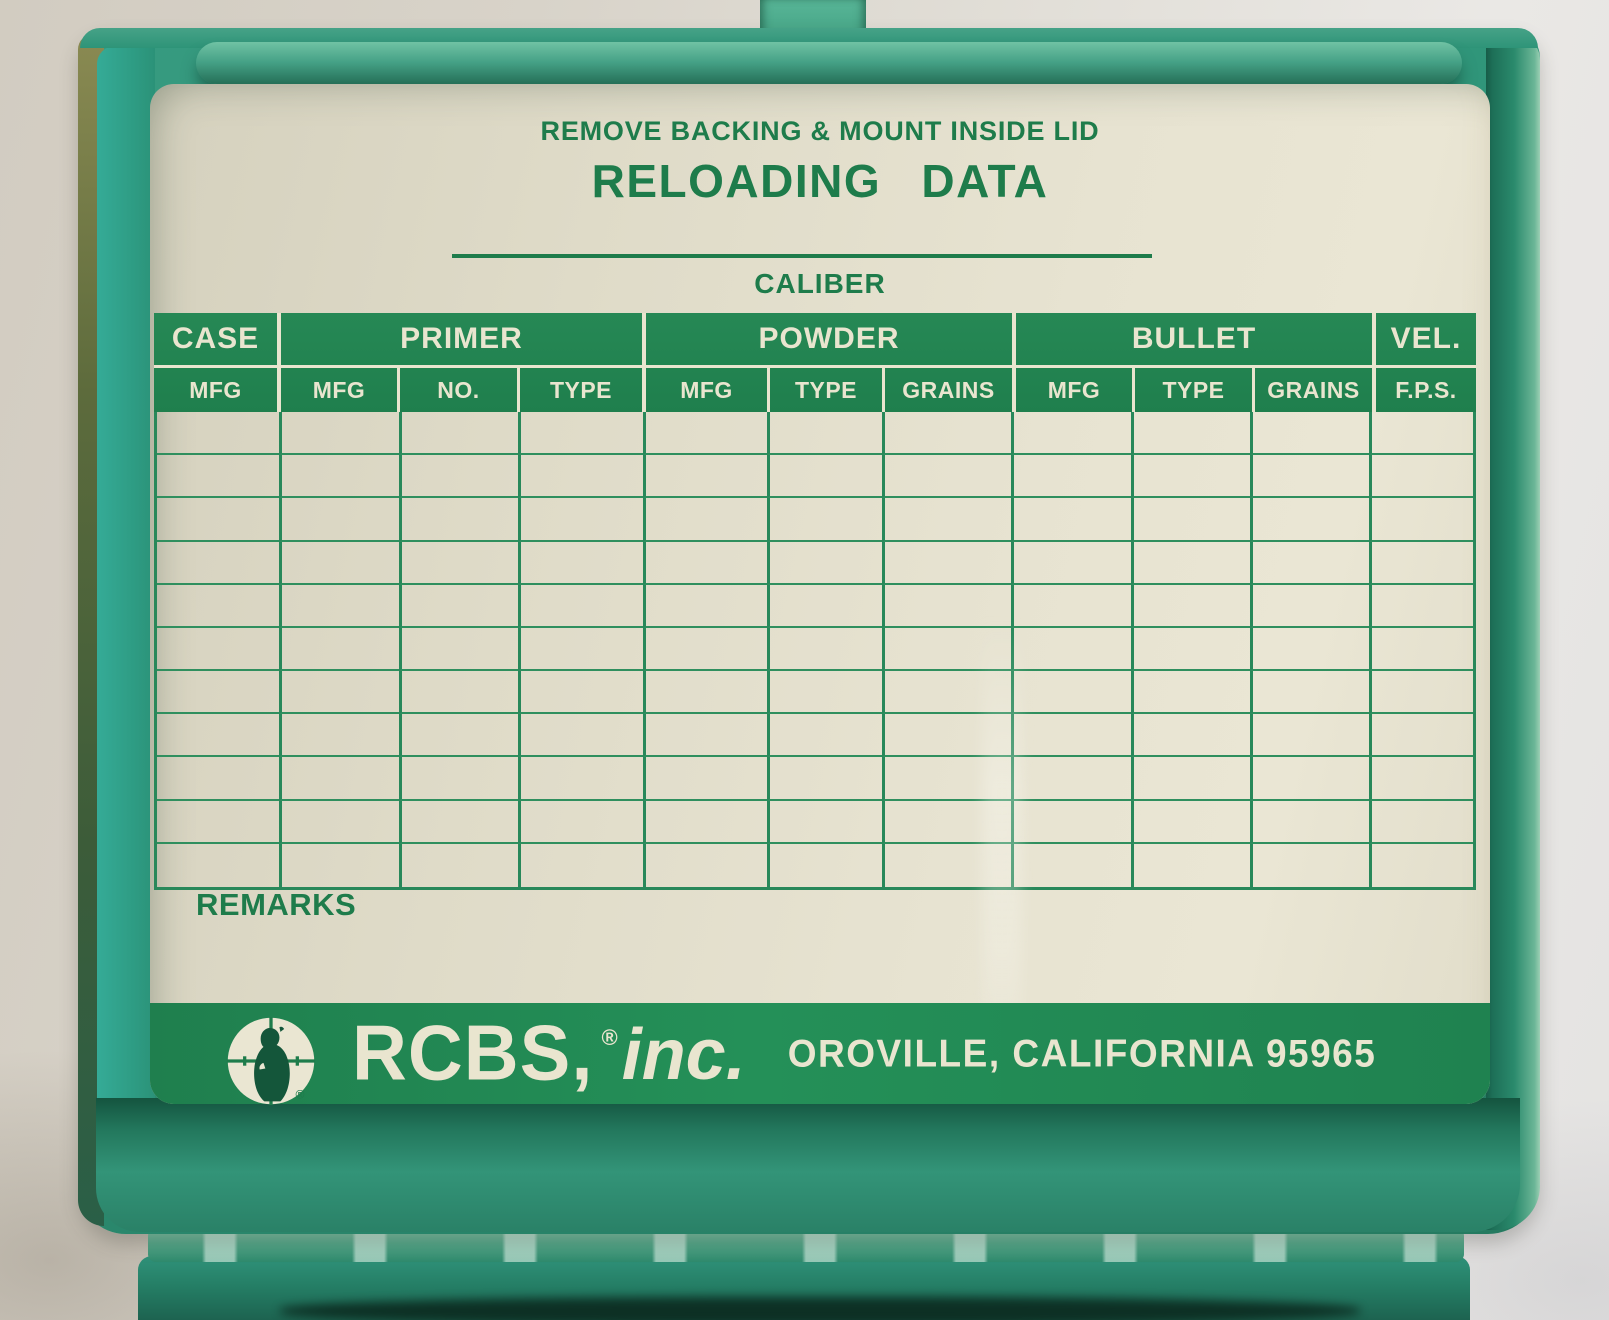 This screenshot has width=1609, height=1320. I want to click on col-header-vel-fps: F.P.S., so click(1424, 390).